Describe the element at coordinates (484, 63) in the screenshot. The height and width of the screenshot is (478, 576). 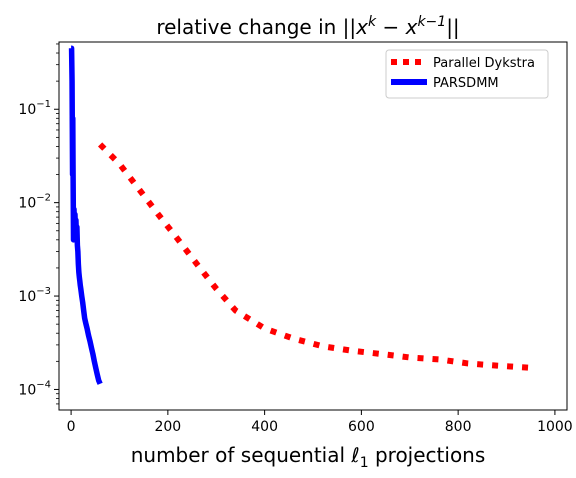
I see `legend-label: Parallel Dykstra` at that location.